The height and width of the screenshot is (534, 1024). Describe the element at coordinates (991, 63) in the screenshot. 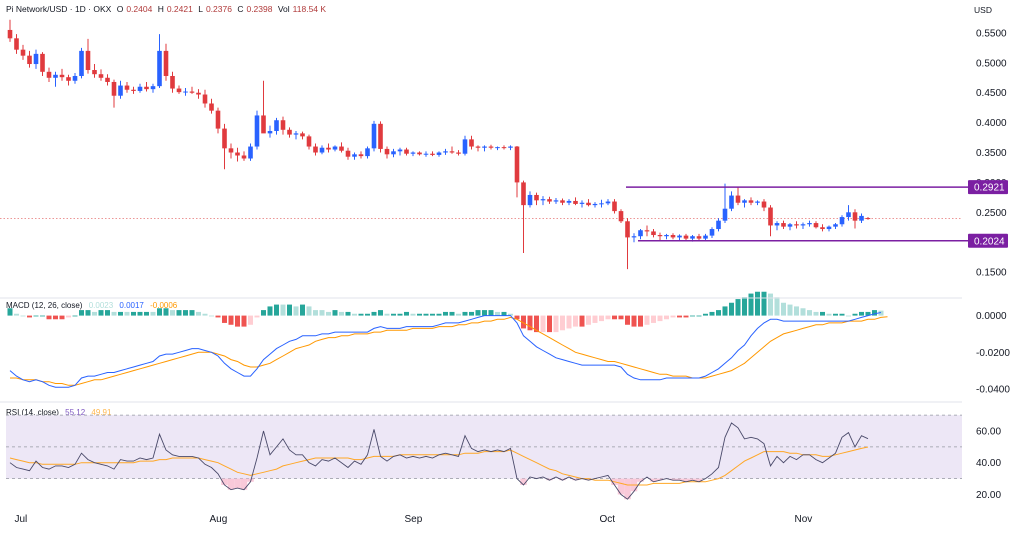

I see `price-tick-label: 0.5000` at that location.